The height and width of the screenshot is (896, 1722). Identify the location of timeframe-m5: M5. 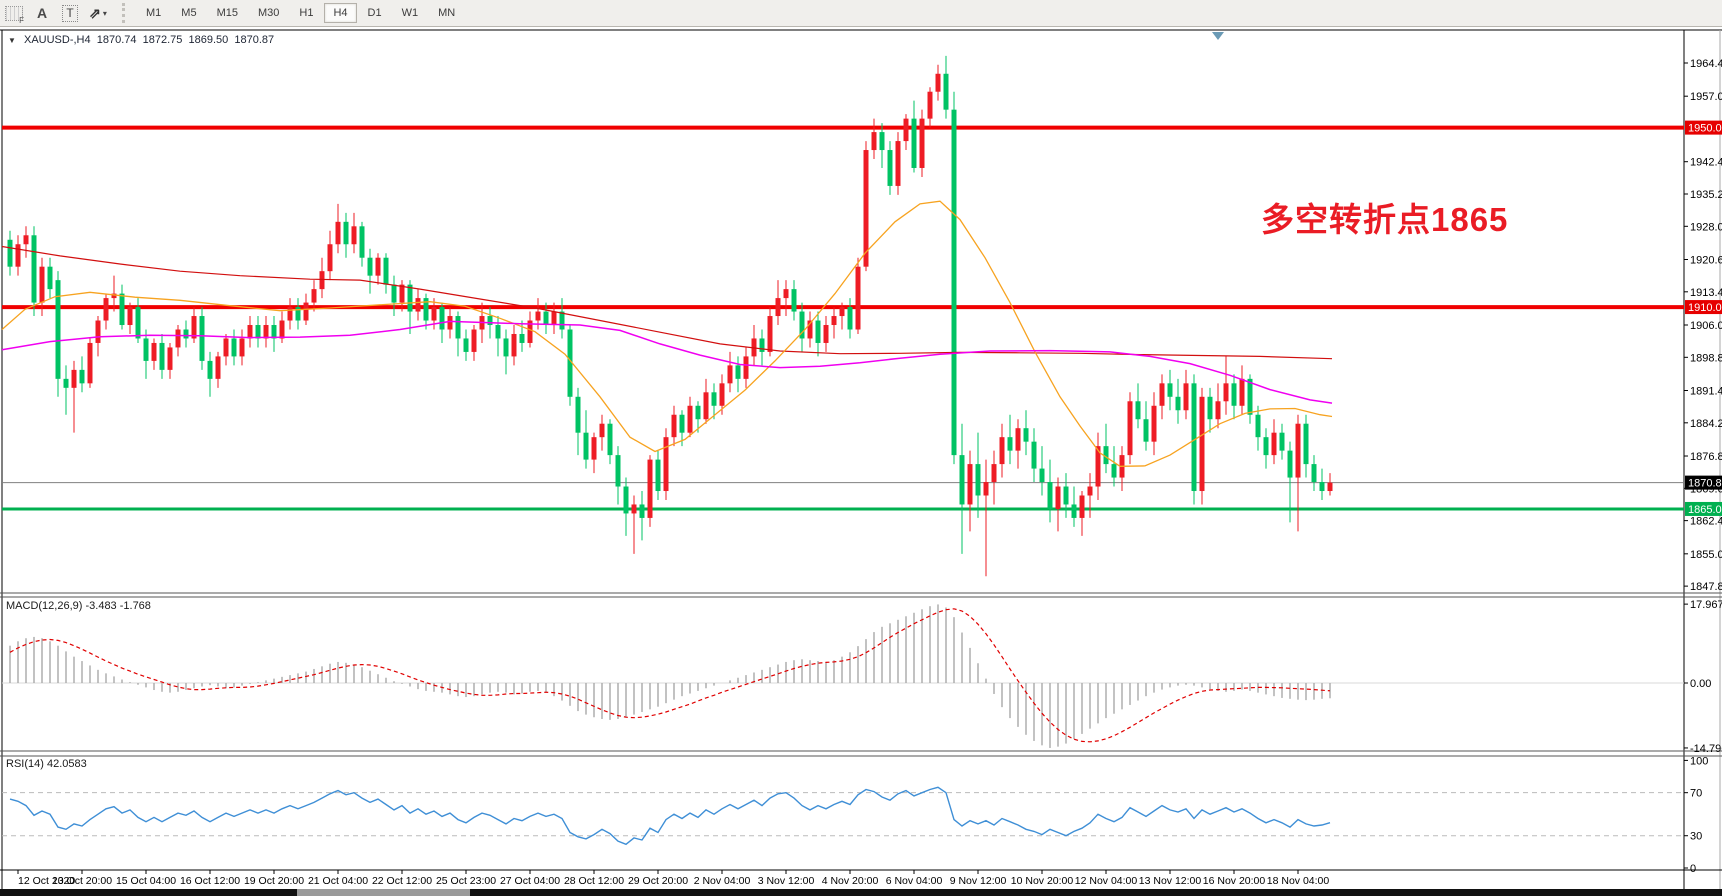
(188, 13).